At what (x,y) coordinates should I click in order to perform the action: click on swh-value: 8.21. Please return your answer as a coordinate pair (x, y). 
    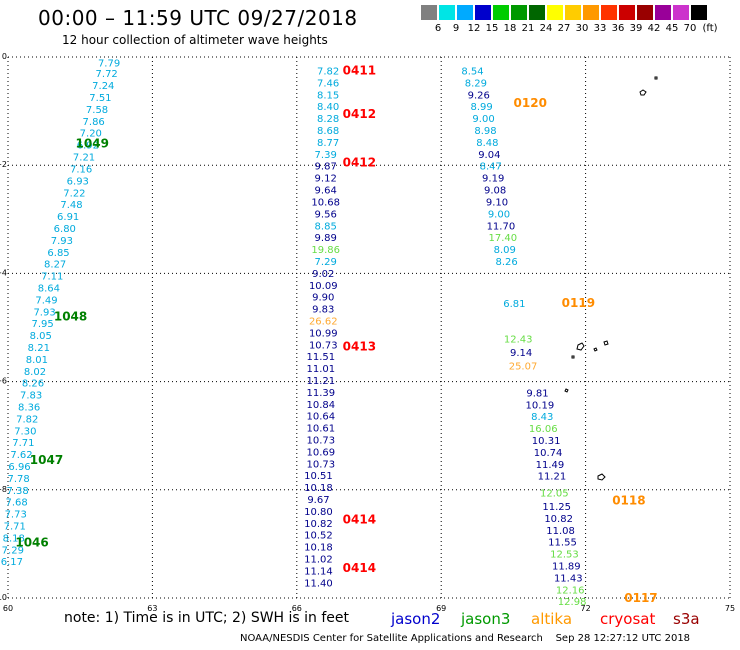
    Looking at the image, I should click on (39, 348).